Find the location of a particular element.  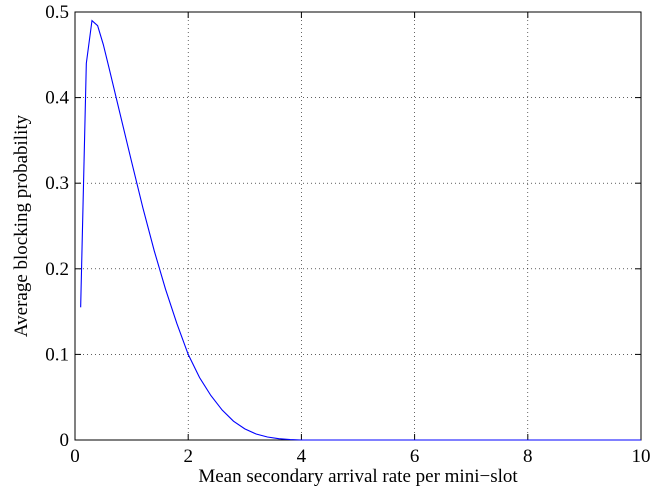

y-tick-label: 0.3 is located at coordinates (57, 183).